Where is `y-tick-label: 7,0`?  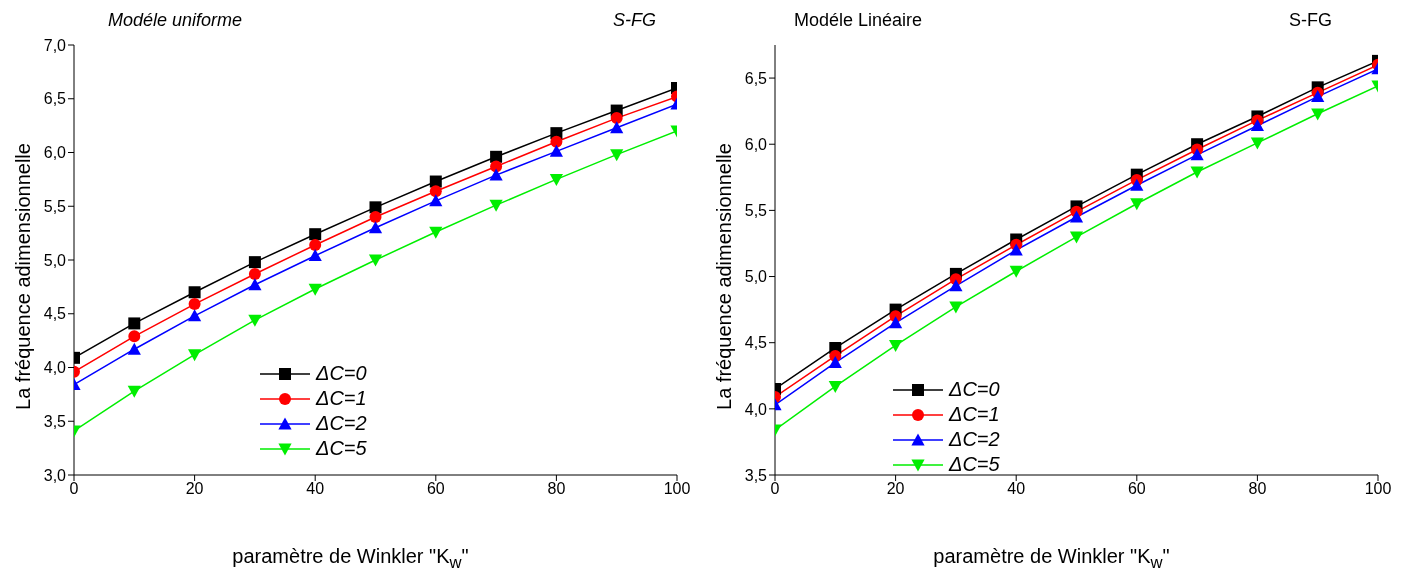
y-tick-label: 7,0 is located at coordinates (55, 45).